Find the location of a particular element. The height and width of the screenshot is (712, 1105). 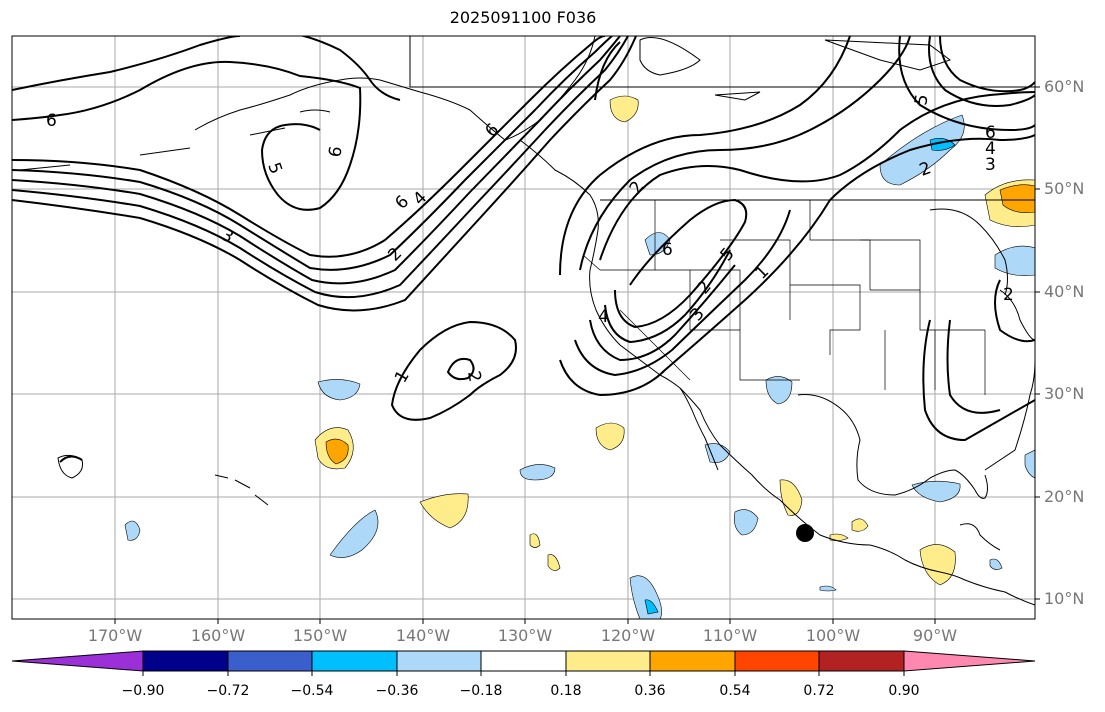

colorbar-tick-label: −0.18 is located at coordinates (481, 691).